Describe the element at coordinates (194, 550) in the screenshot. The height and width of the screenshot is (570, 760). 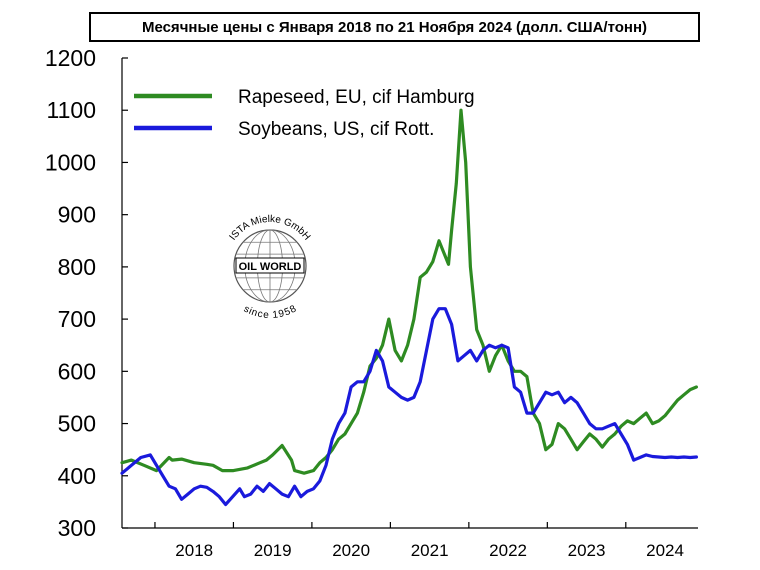
I see `x-tick-label: 2018` at that location.